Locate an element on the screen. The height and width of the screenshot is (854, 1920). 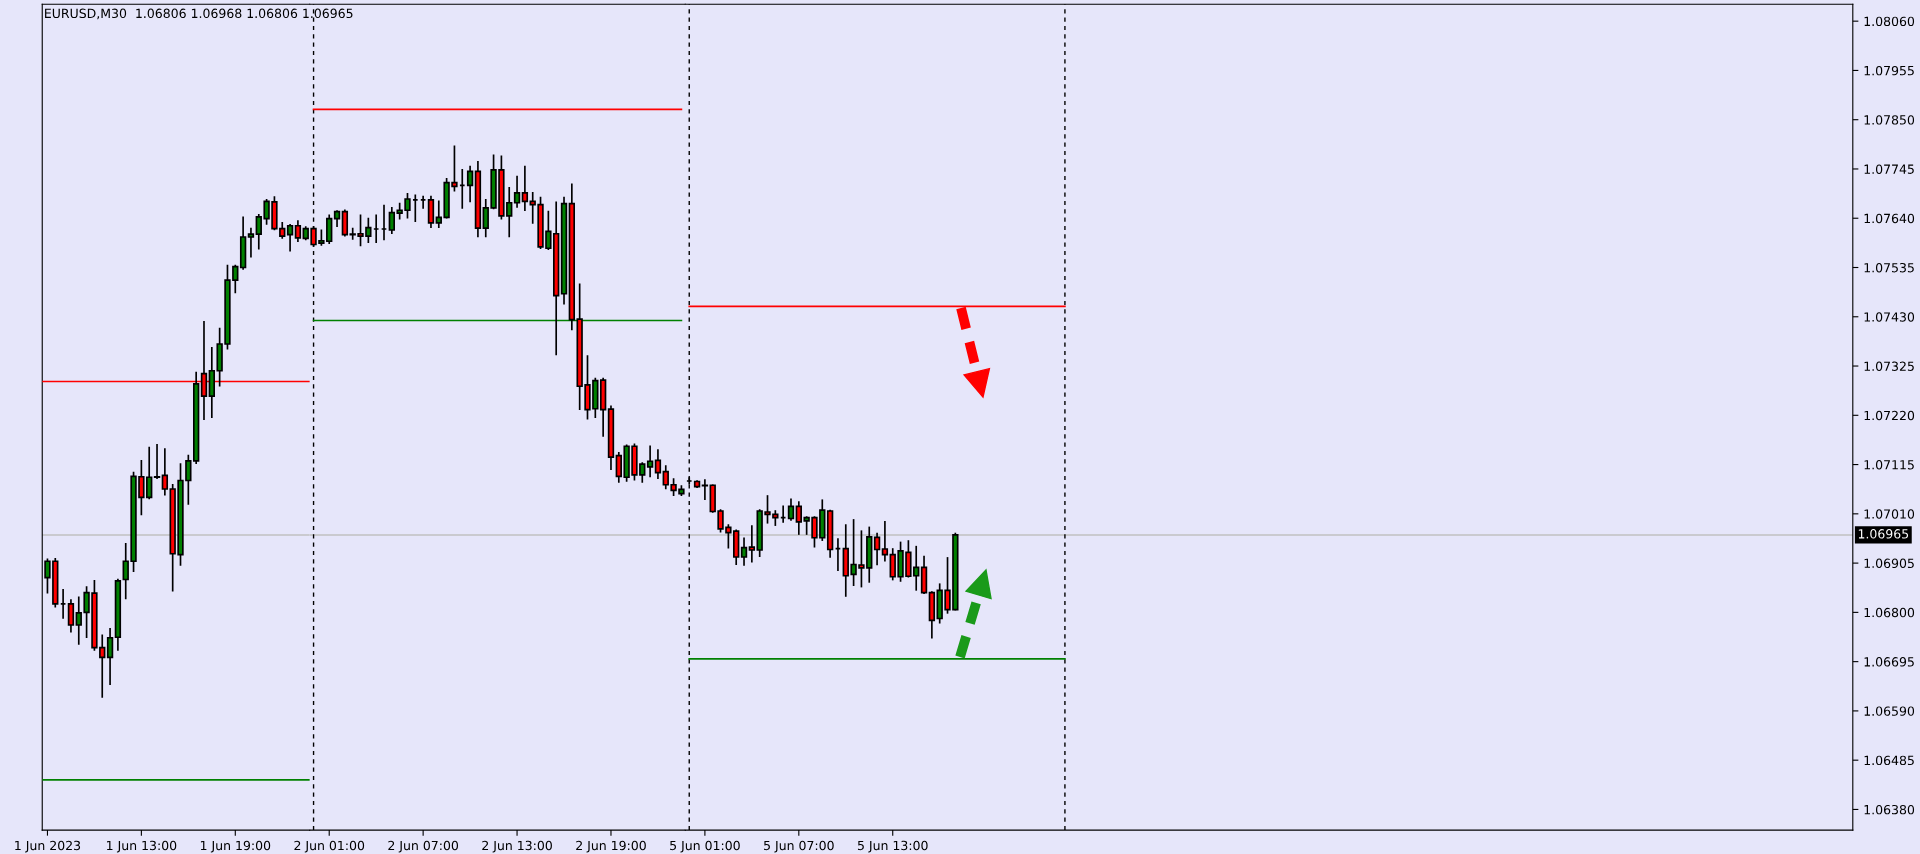
y-tick-label: 1.06695 is located at coordinates (1889, 662).